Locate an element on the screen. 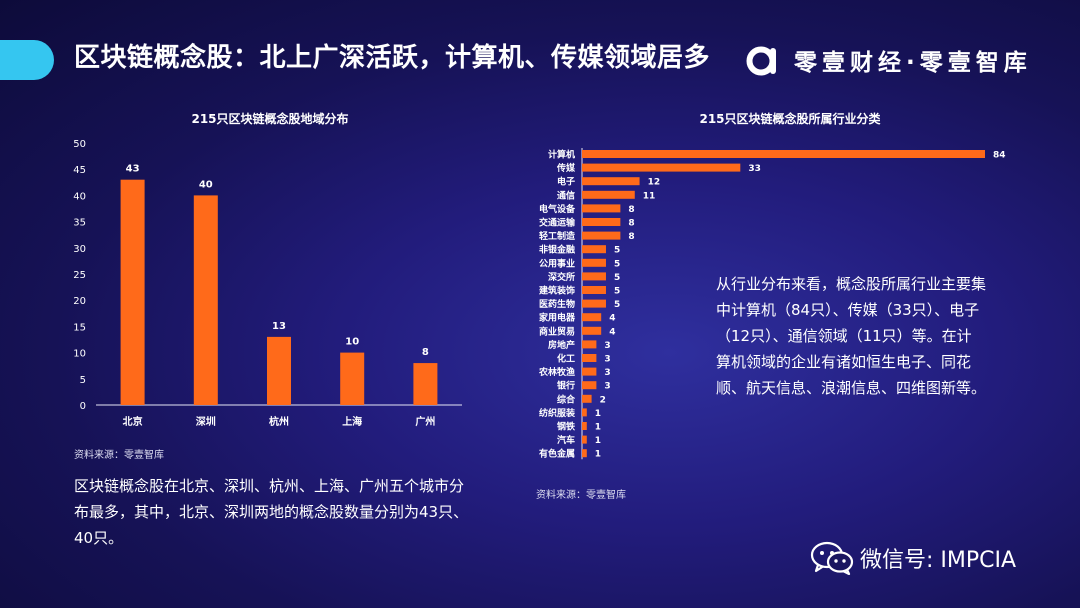  wechat-badge: 微信号: IMPCIA is located at coordinates (913, 558).